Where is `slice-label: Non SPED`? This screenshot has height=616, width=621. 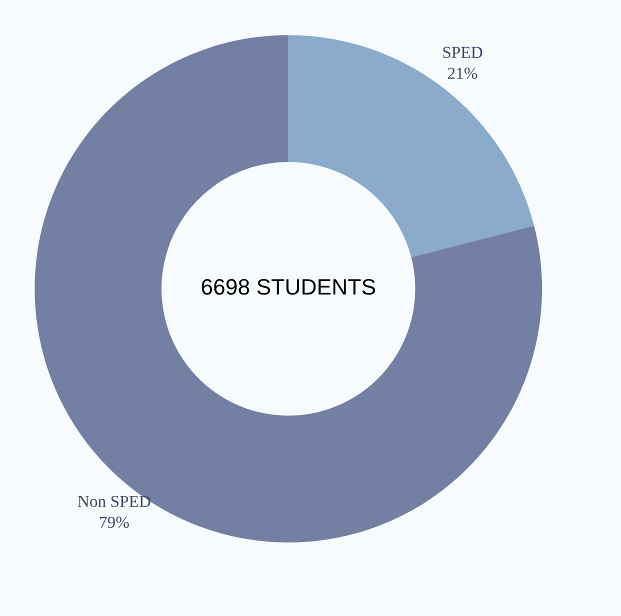
slice-label: Non SPED is located at coordinates (114, 502).